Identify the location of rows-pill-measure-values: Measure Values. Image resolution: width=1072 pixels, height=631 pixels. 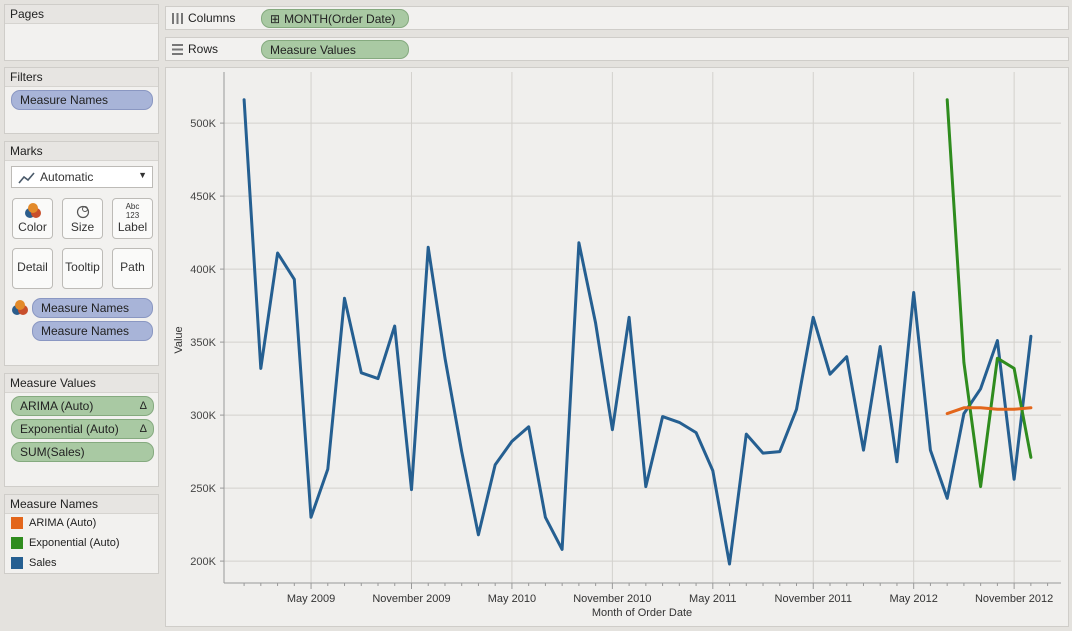
(335, 49).